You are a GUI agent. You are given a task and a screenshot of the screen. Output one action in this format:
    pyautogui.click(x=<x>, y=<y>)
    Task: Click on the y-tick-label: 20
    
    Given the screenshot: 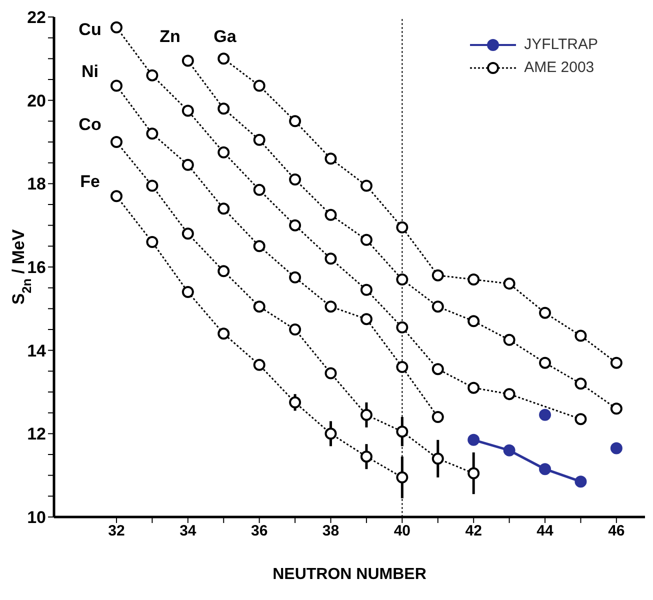 What is the action you would take?
    pyautogui.click(x=36, y=100)
    